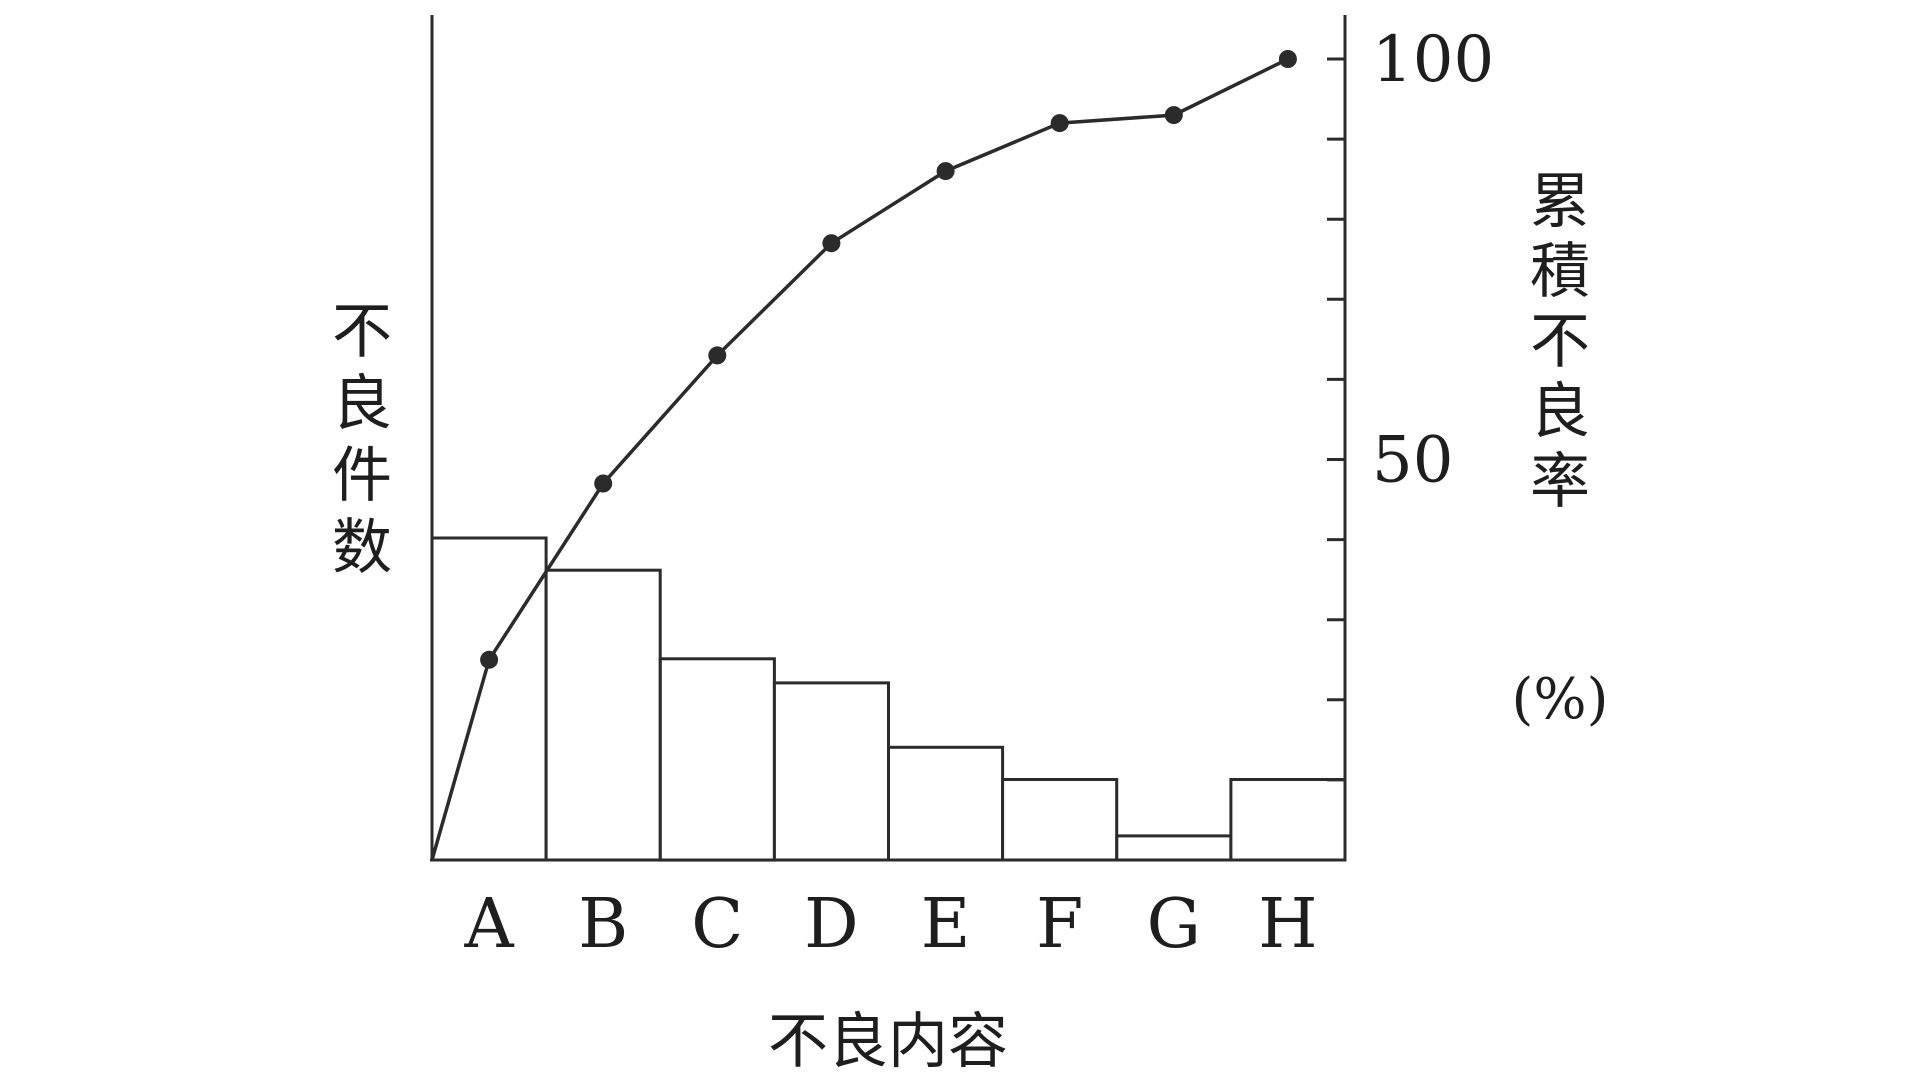 The image size is (1920, 1080). What do you see at coordinates (1059, 123) in the screenshot?
I see `cumulative-point-F` at bounding box center [1059, 123].